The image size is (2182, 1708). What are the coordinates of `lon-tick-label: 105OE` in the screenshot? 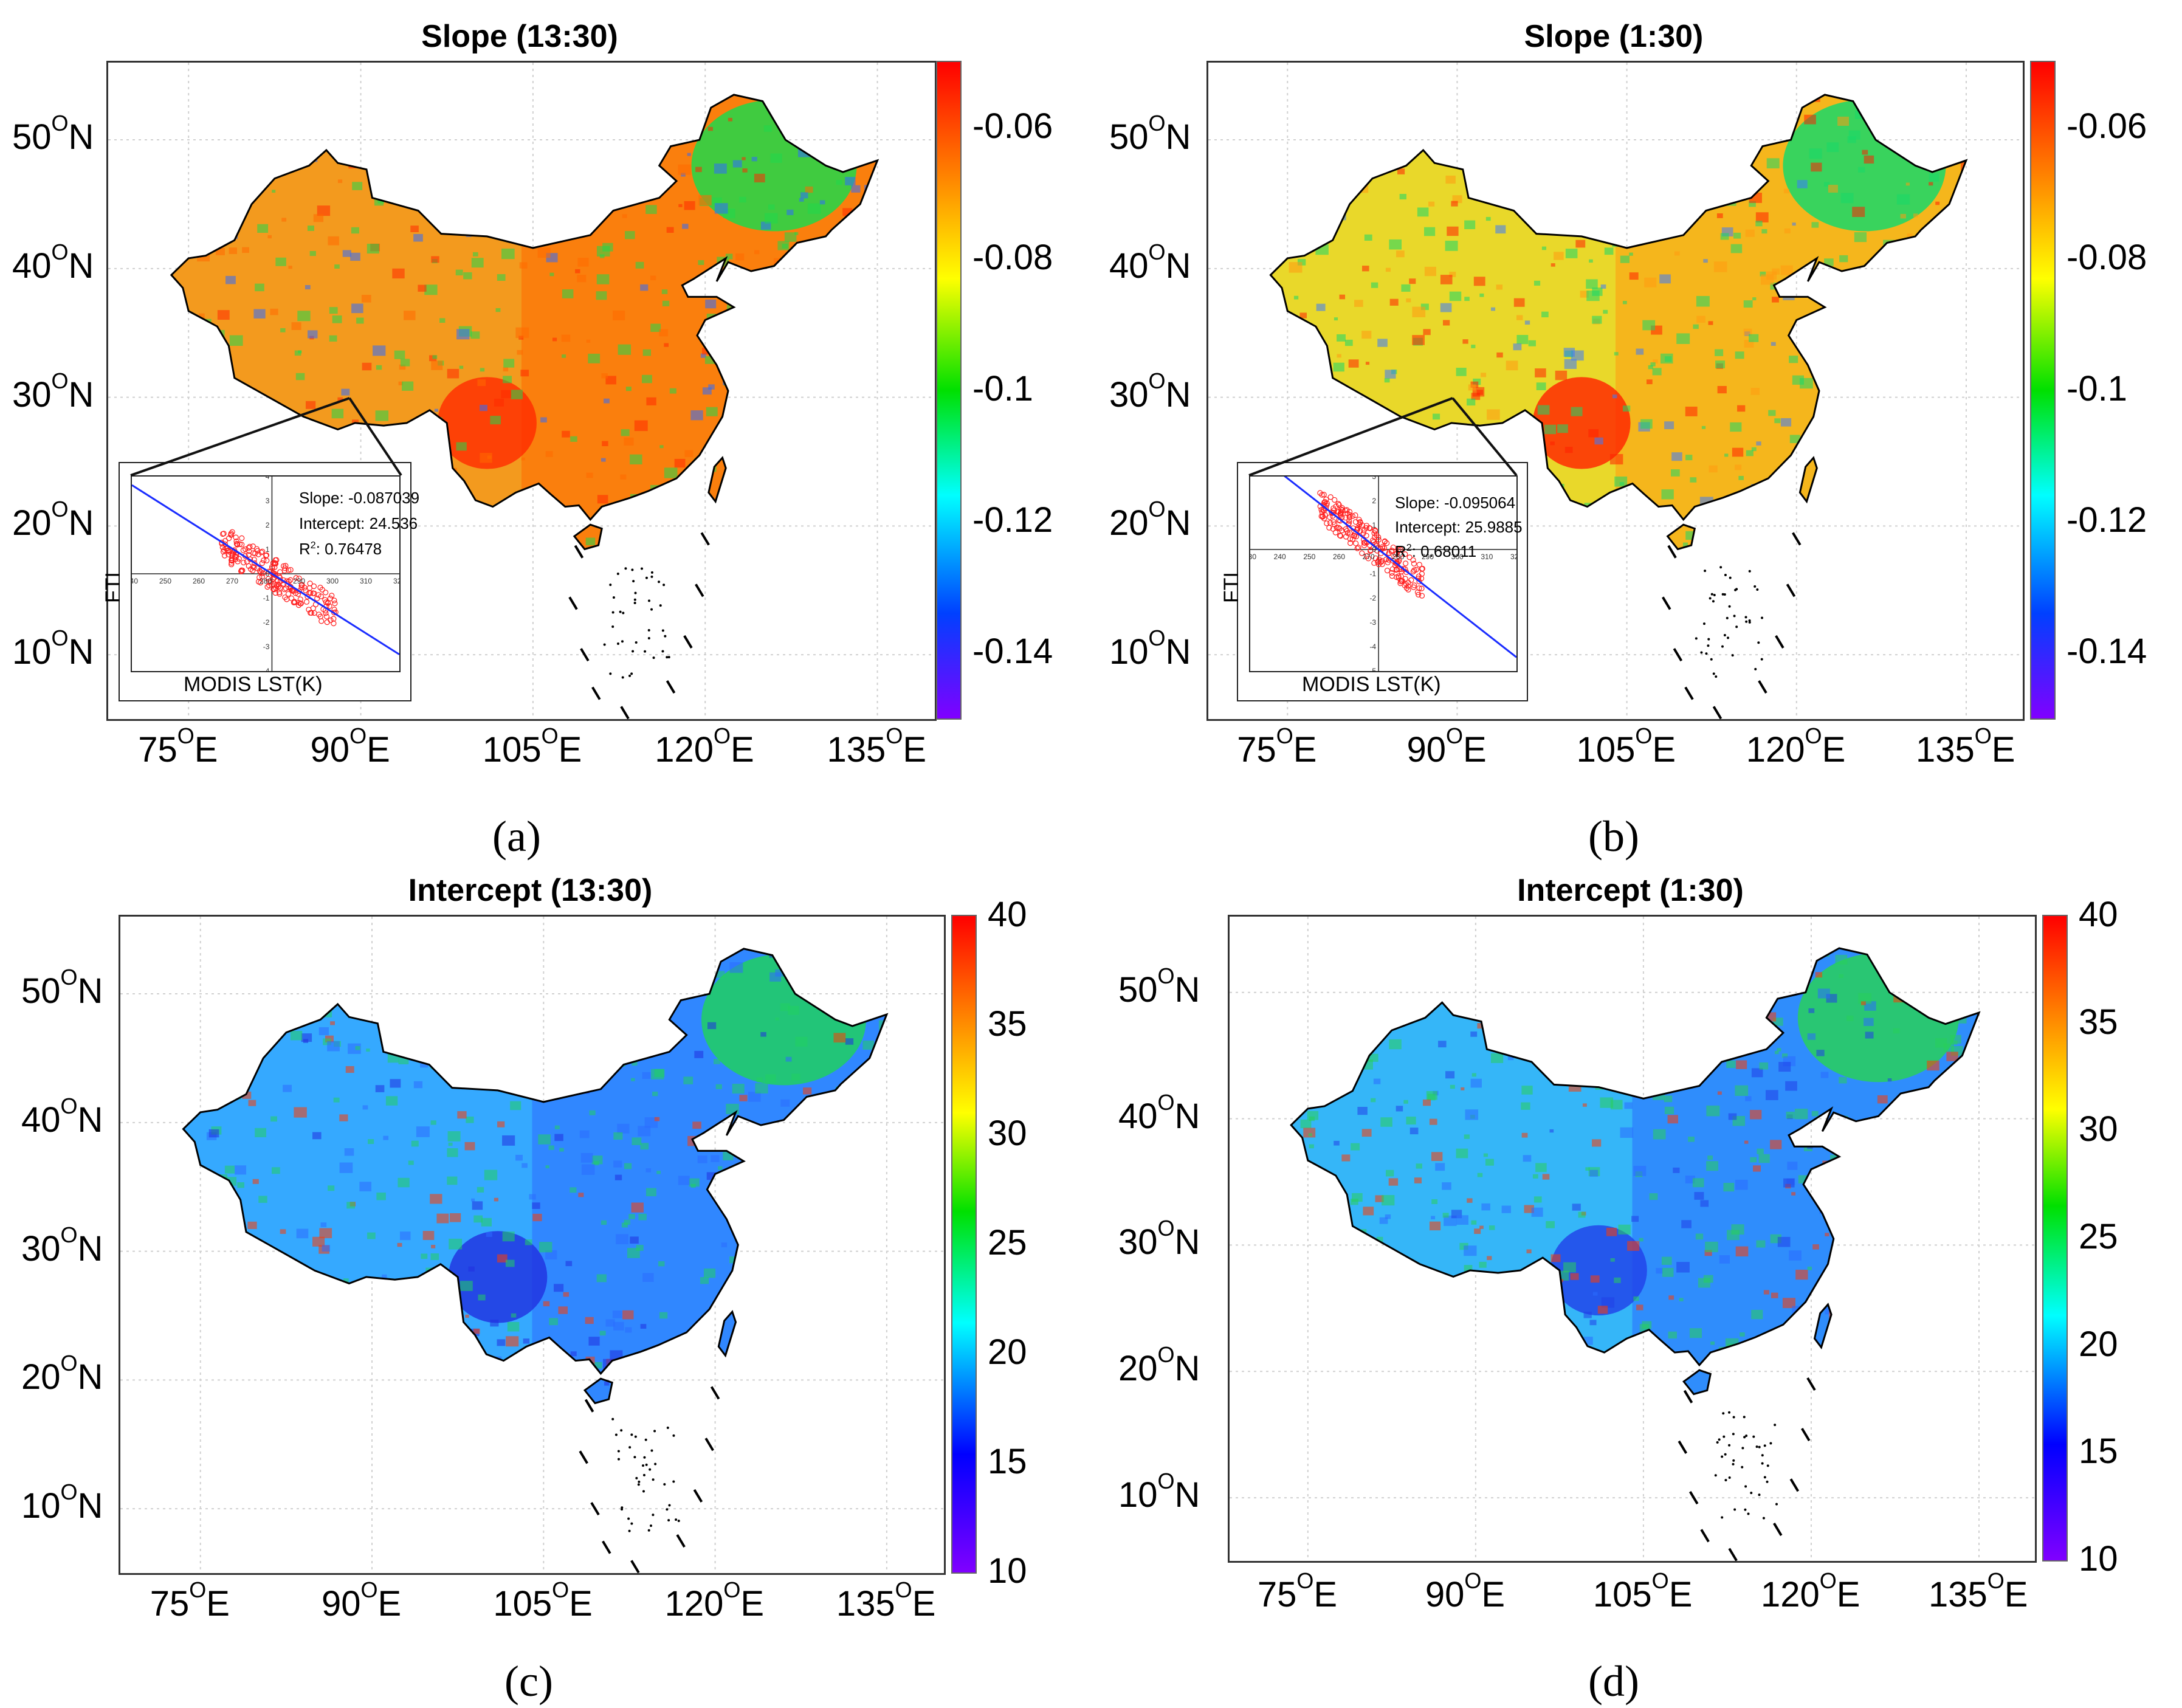 It's located at (1626, 746).